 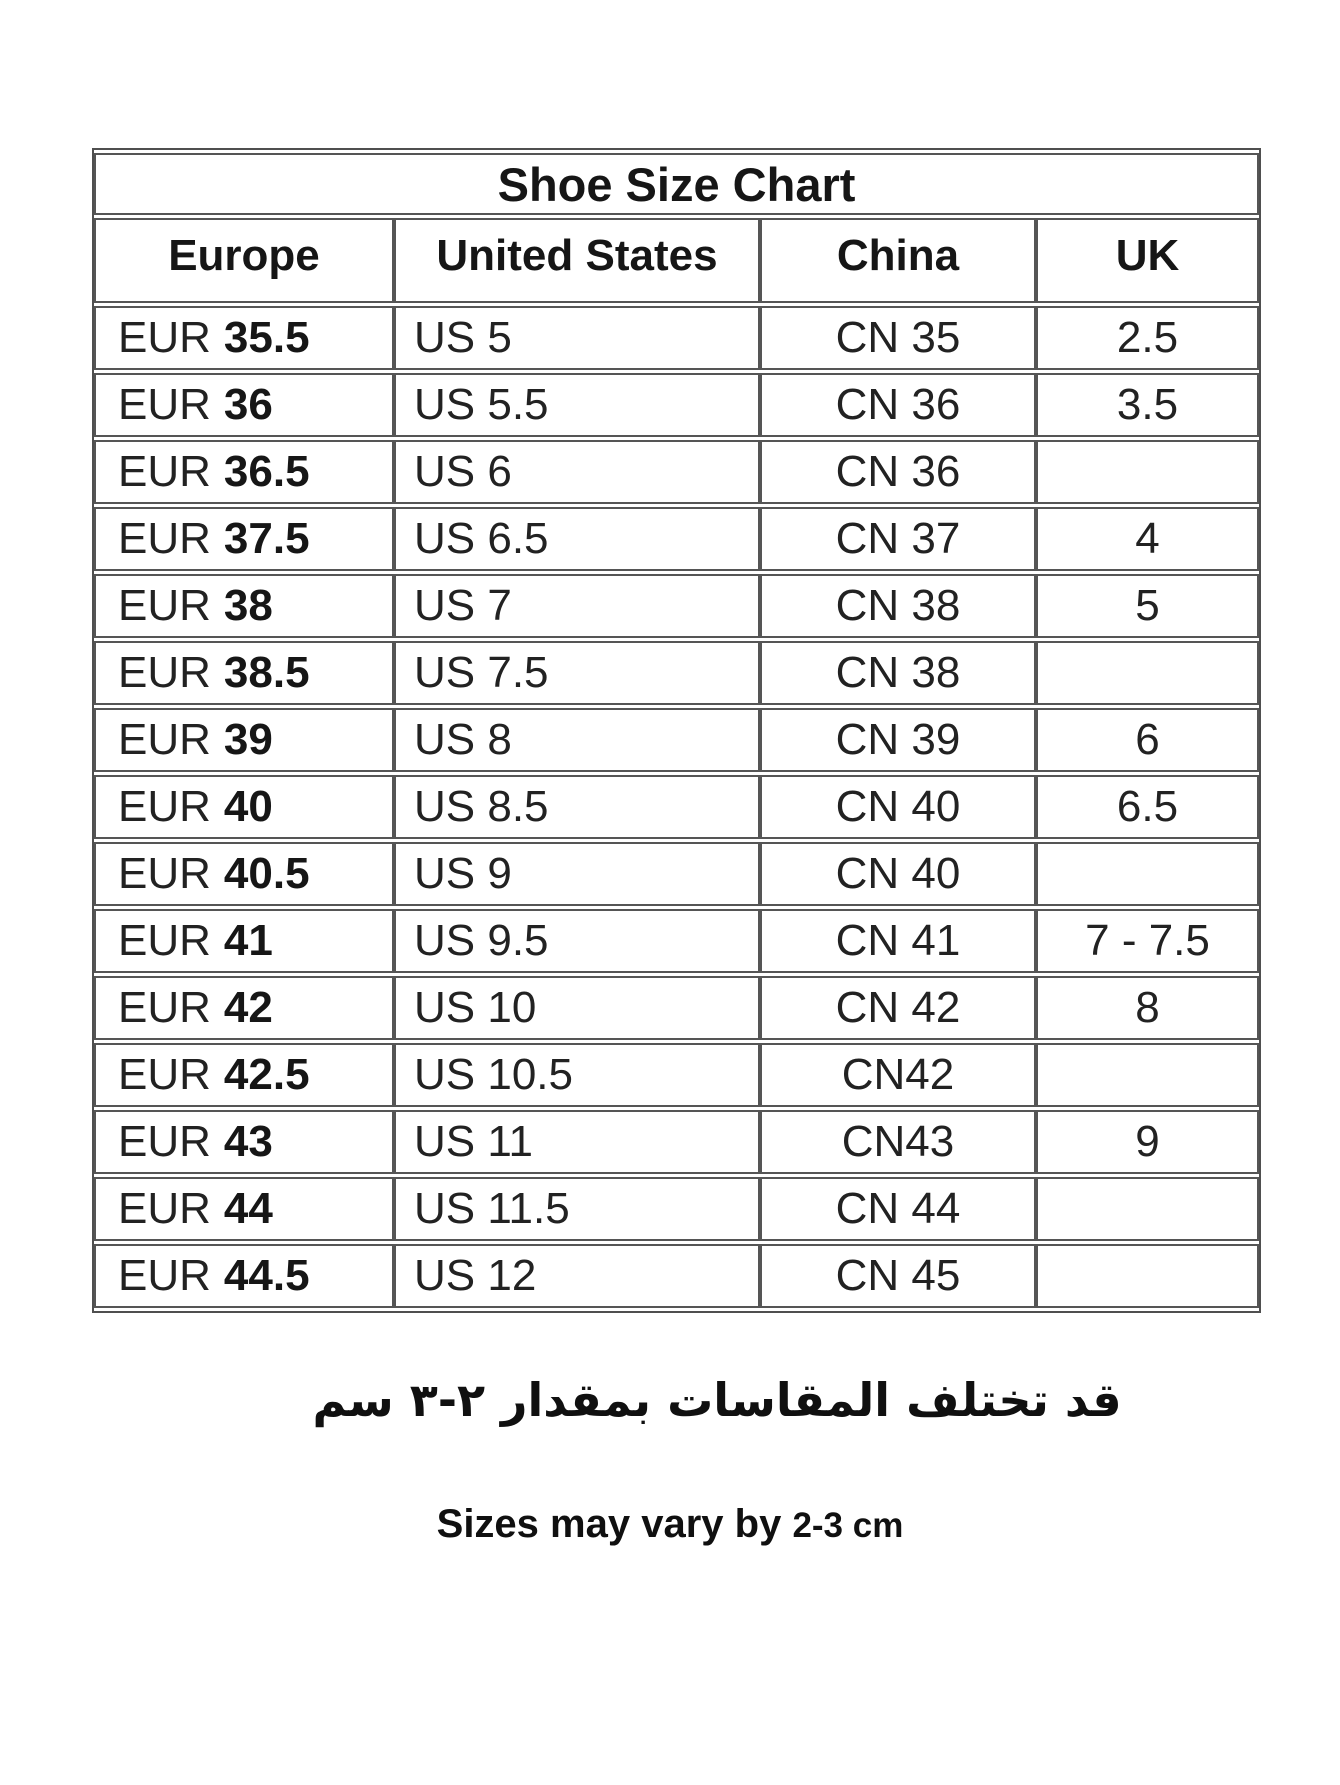 What do you see at coordinates (676, 539) in the screenshot?
I see `table-row: EUR 37.5 US 6.5 CN 37 4` at bounding box center [676, 539].